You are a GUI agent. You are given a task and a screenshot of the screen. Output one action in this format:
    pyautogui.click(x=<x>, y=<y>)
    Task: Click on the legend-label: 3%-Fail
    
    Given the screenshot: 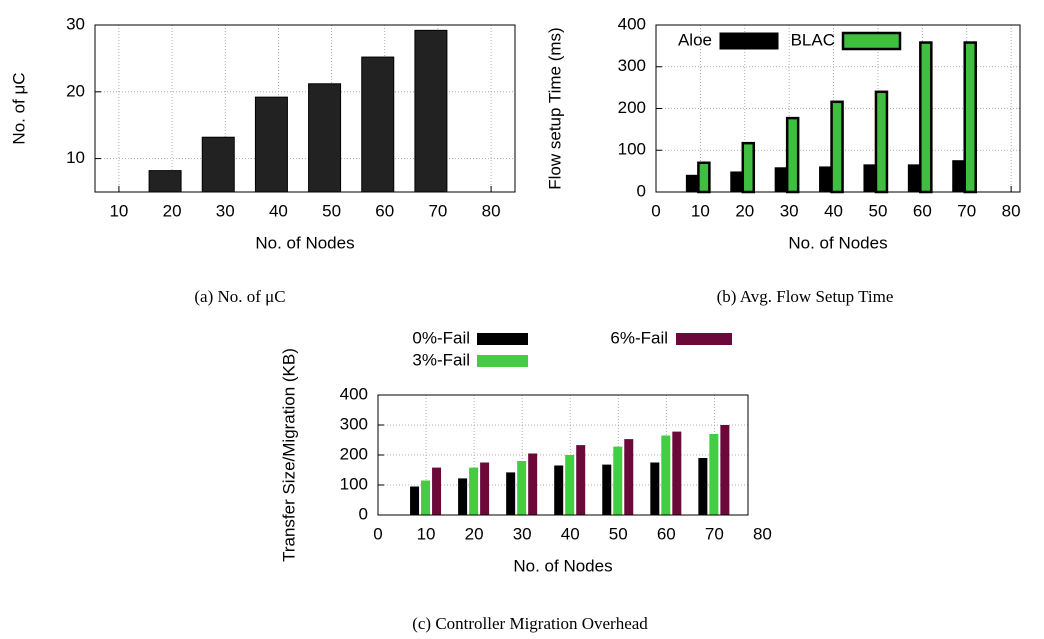 What is the action you would take?
    pyautogui.click(x=441, y=359)
    